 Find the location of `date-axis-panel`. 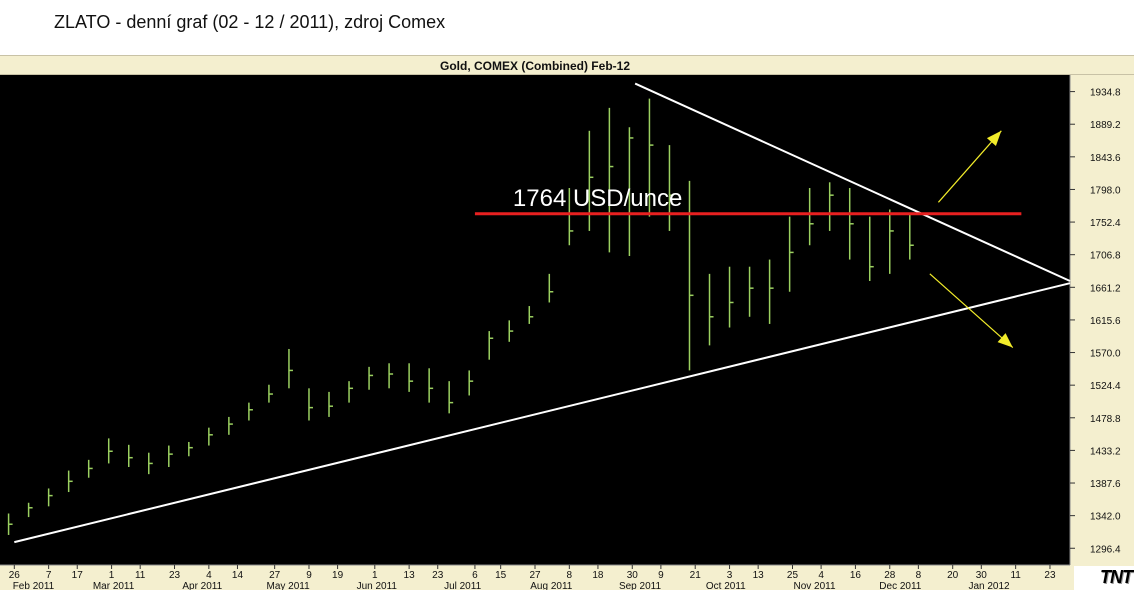

date-axis-panel is located at coordinates (567, 577).